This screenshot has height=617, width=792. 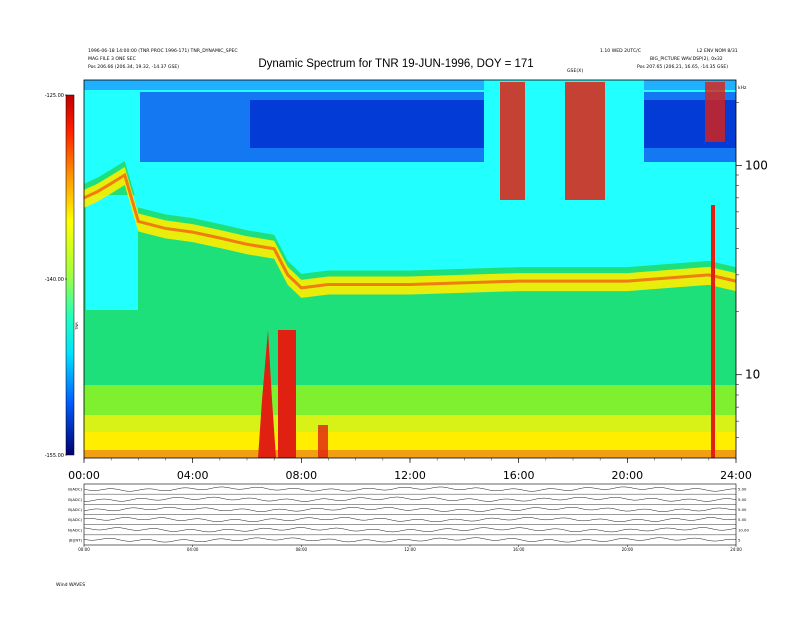 I want to click on burst-red-c, so click(x=715, y=112).